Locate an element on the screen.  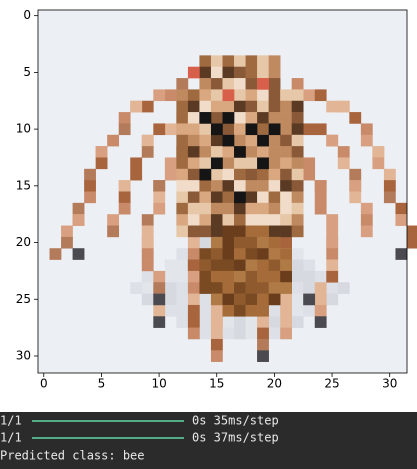
y-tick-label: 25 is located at coordinates (23, 299).